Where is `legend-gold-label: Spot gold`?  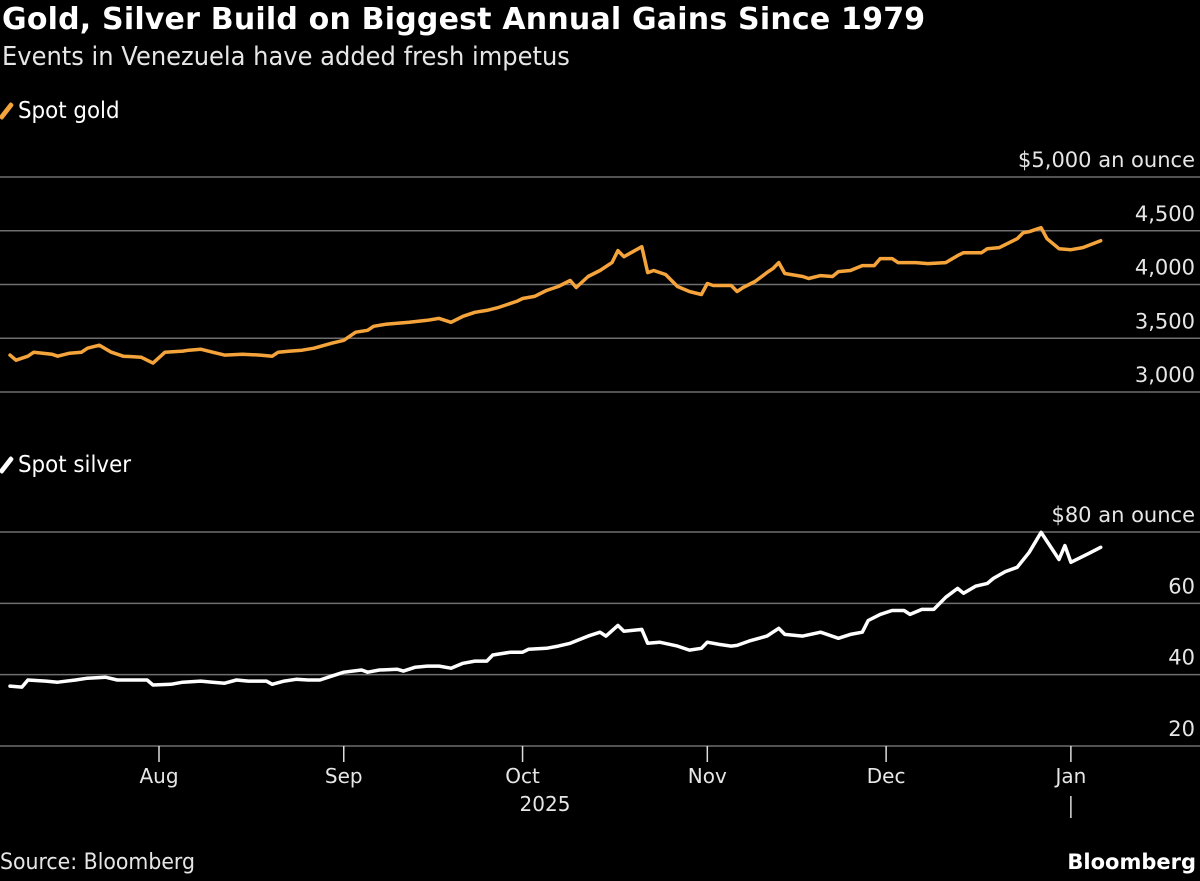
legend-gold-label: Spot gold is located at coordinates (68, 111).